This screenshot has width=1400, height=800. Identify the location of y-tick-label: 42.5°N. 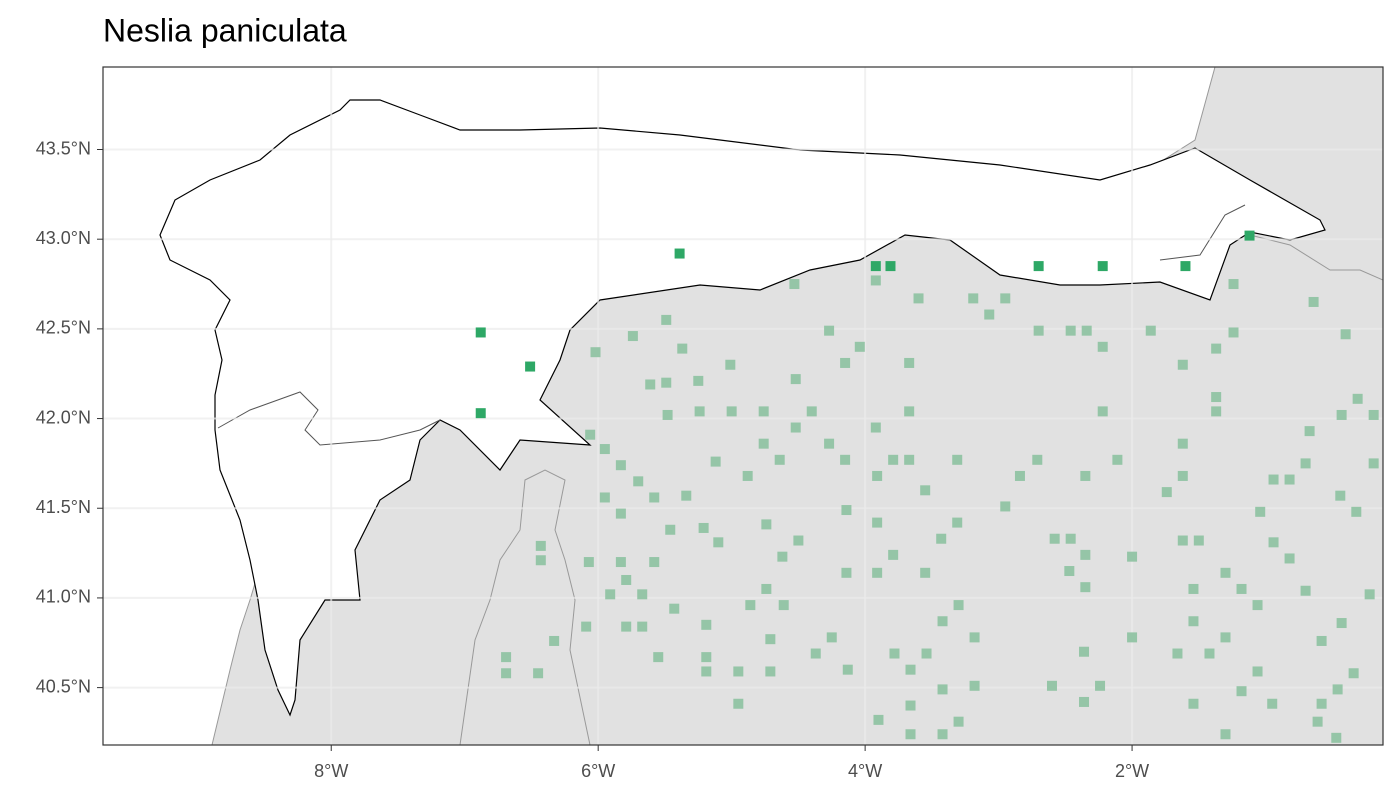
(63, 328).